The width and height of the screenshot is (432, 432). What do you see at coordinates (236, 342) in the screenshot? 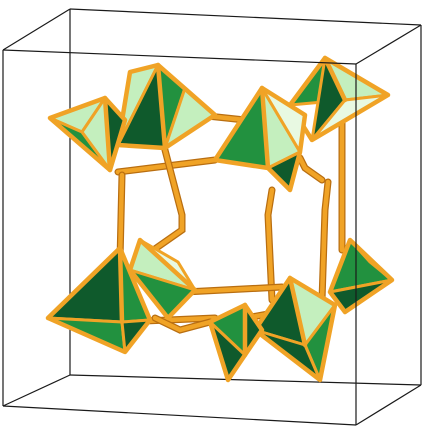
I see `tetrahedron-bottom-center` at bounding box center [236, 342].